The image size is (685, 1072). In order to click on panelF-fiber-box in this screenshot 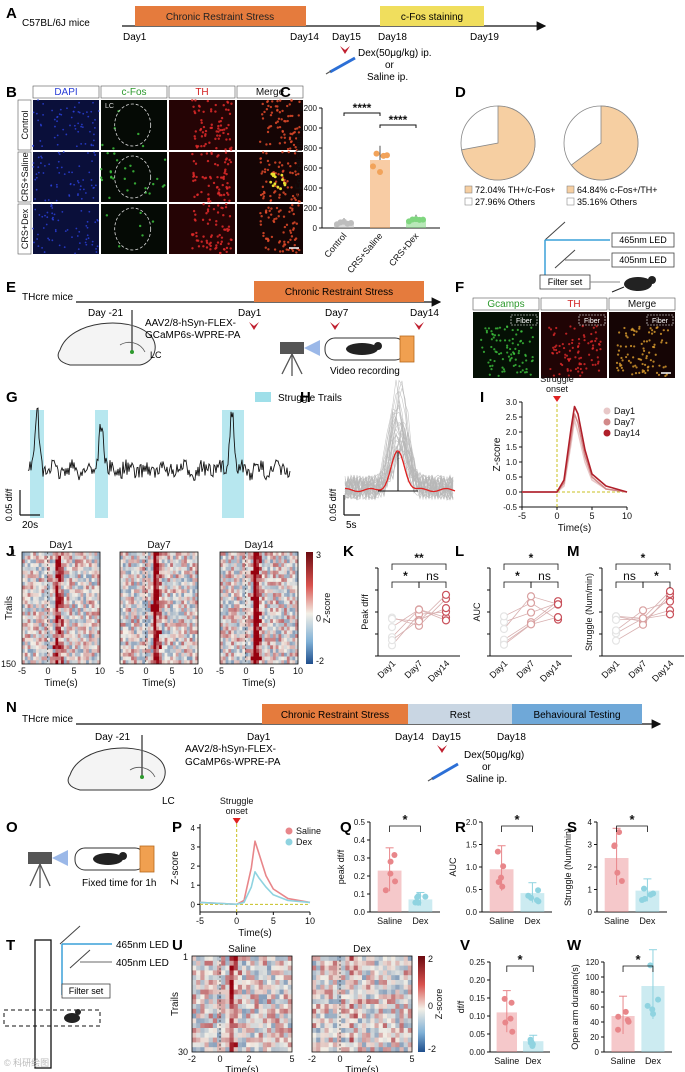, I will do `click(592, 320)`.